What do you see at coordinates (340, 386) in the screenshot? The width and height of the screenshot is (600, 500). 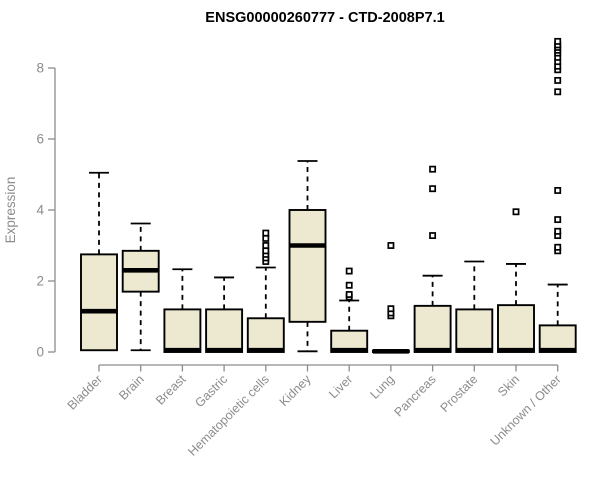 I see `x-tick-label: Liver` at bounding box center [340, 386].